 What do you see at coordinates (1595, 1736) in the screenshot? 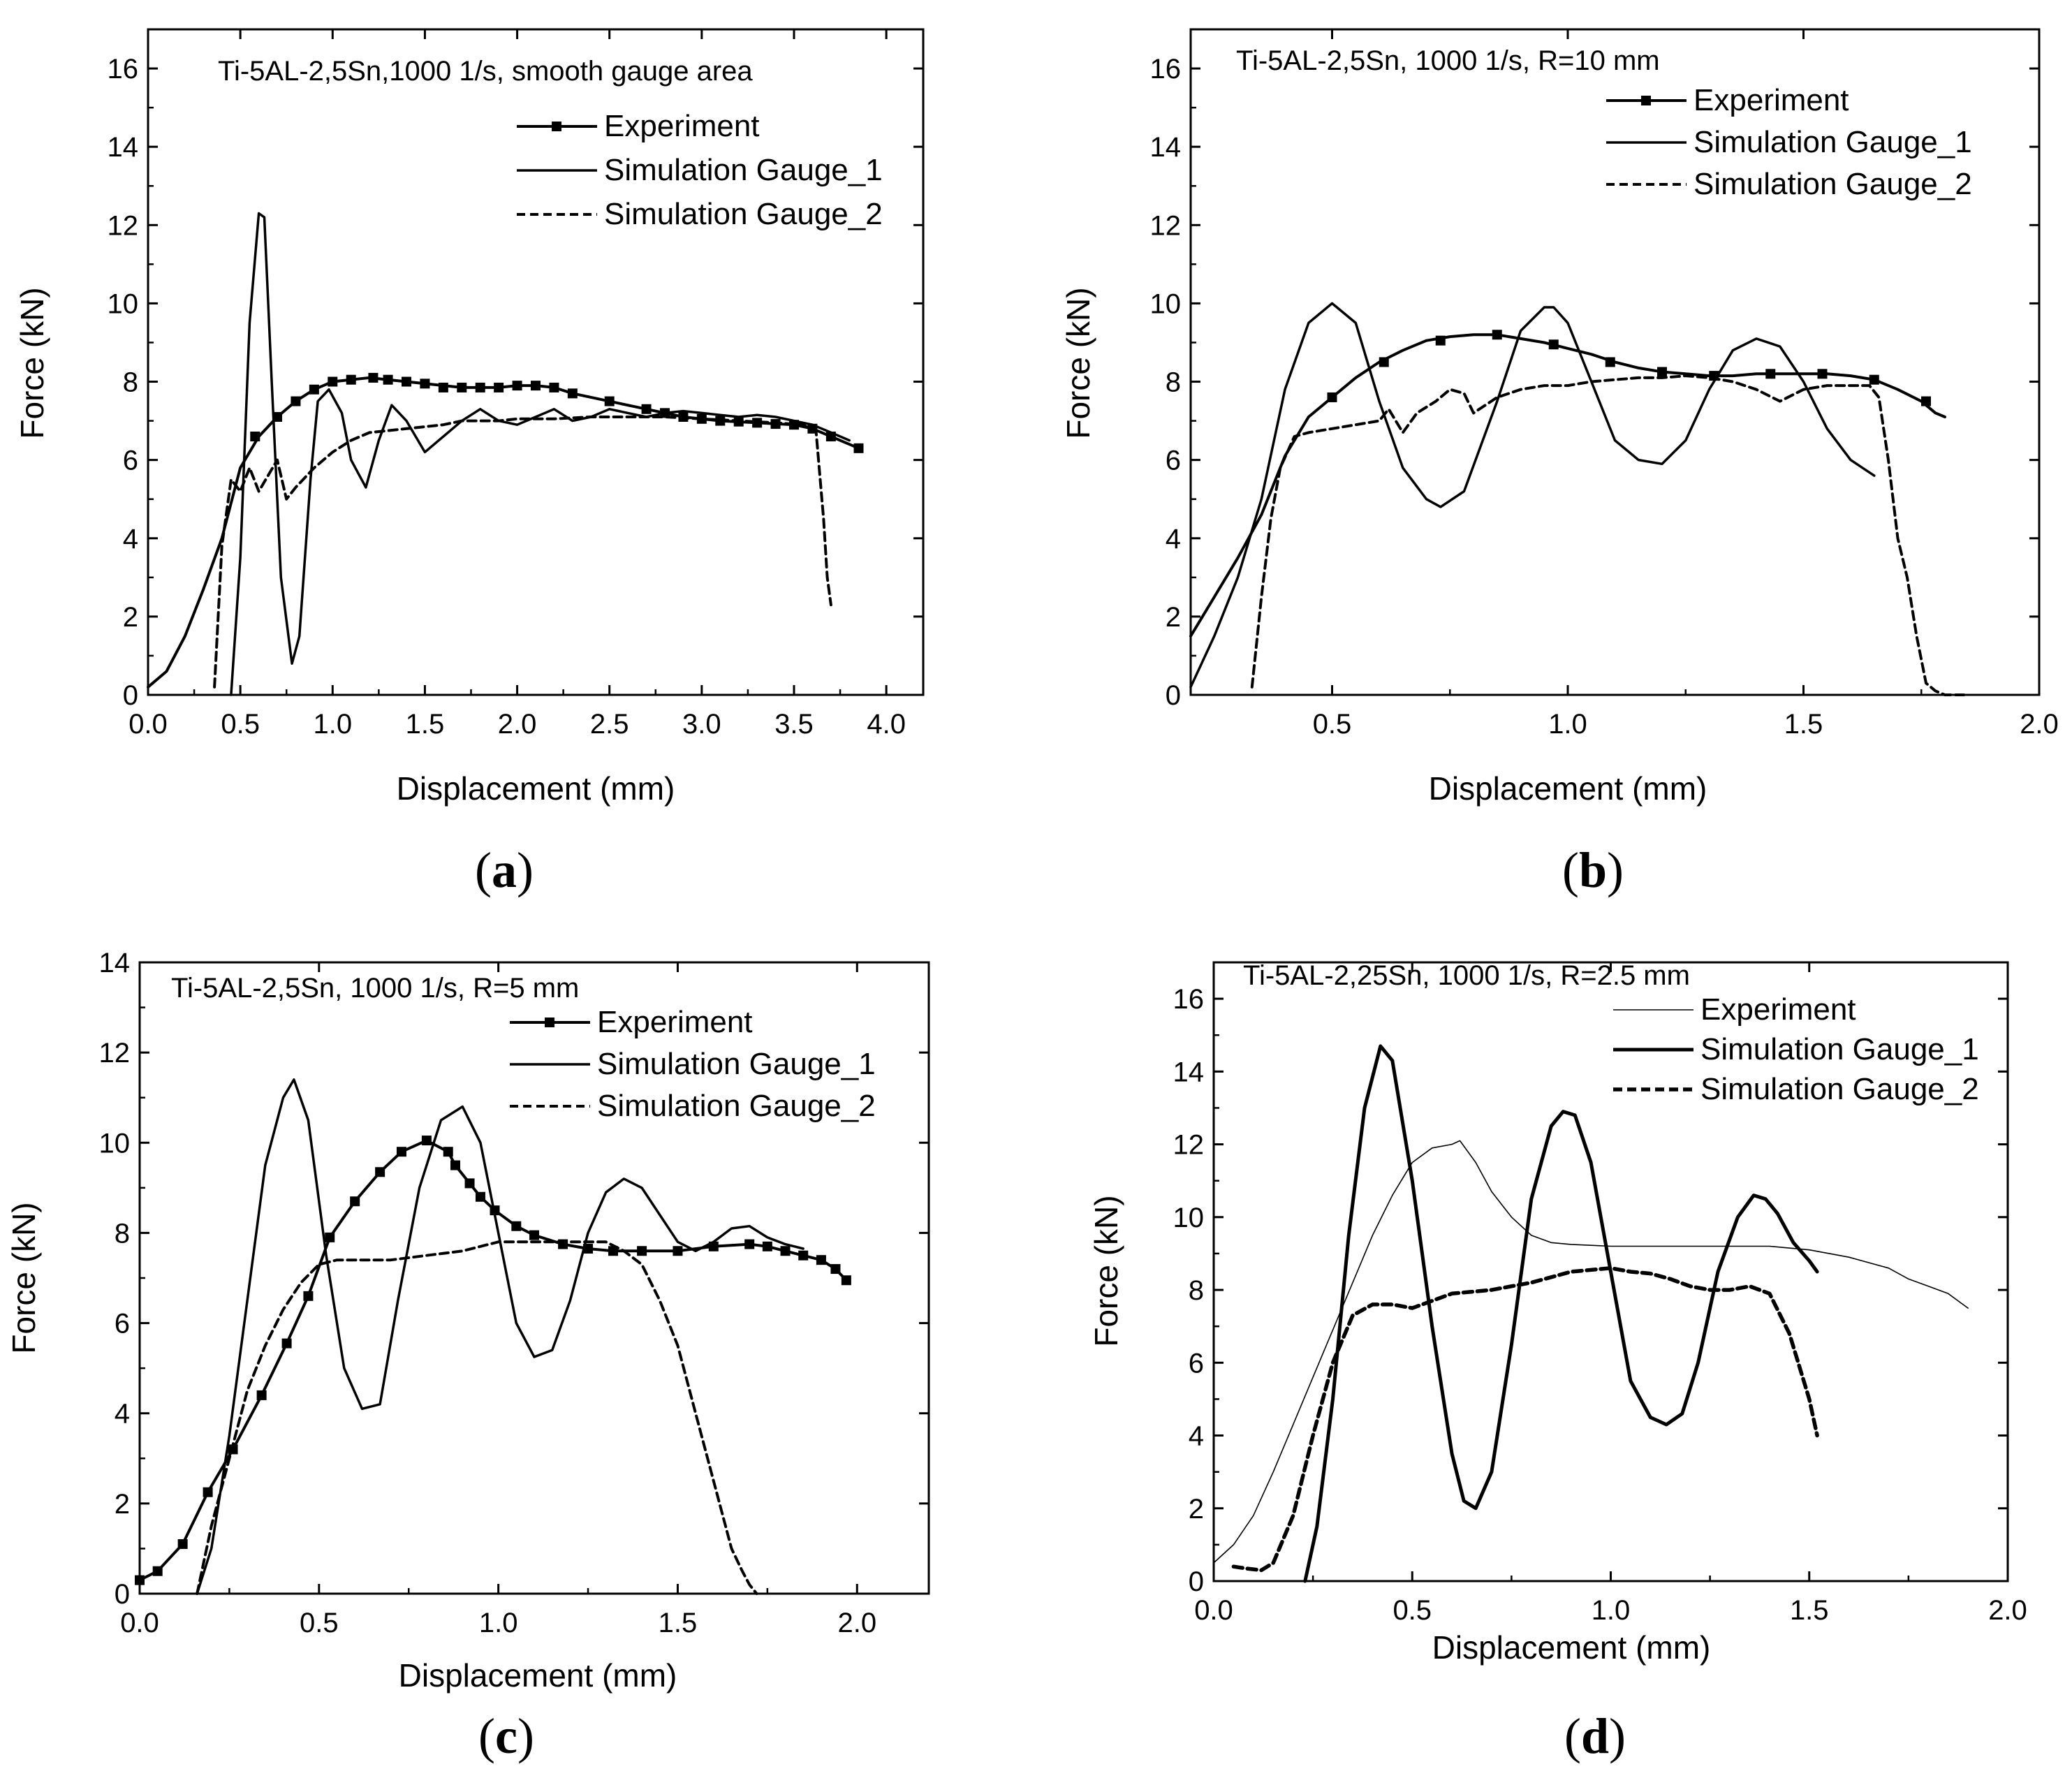
I see `panel-label: (d)` at bounding box center [1595, 1736].